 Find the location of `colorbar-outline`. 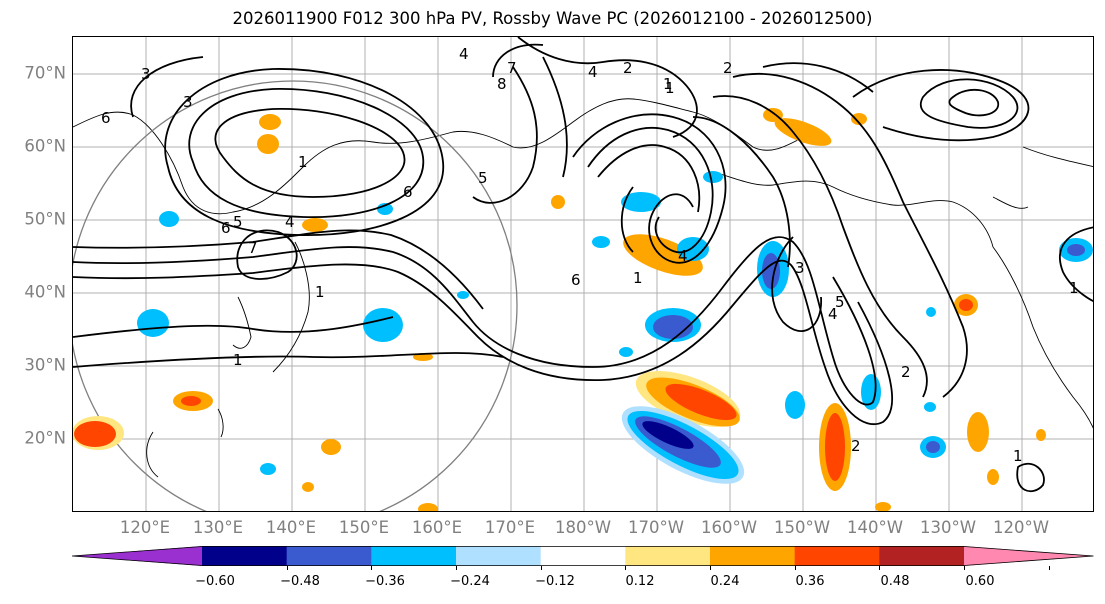

colorbar-outline is located at coordinates (583, 556).